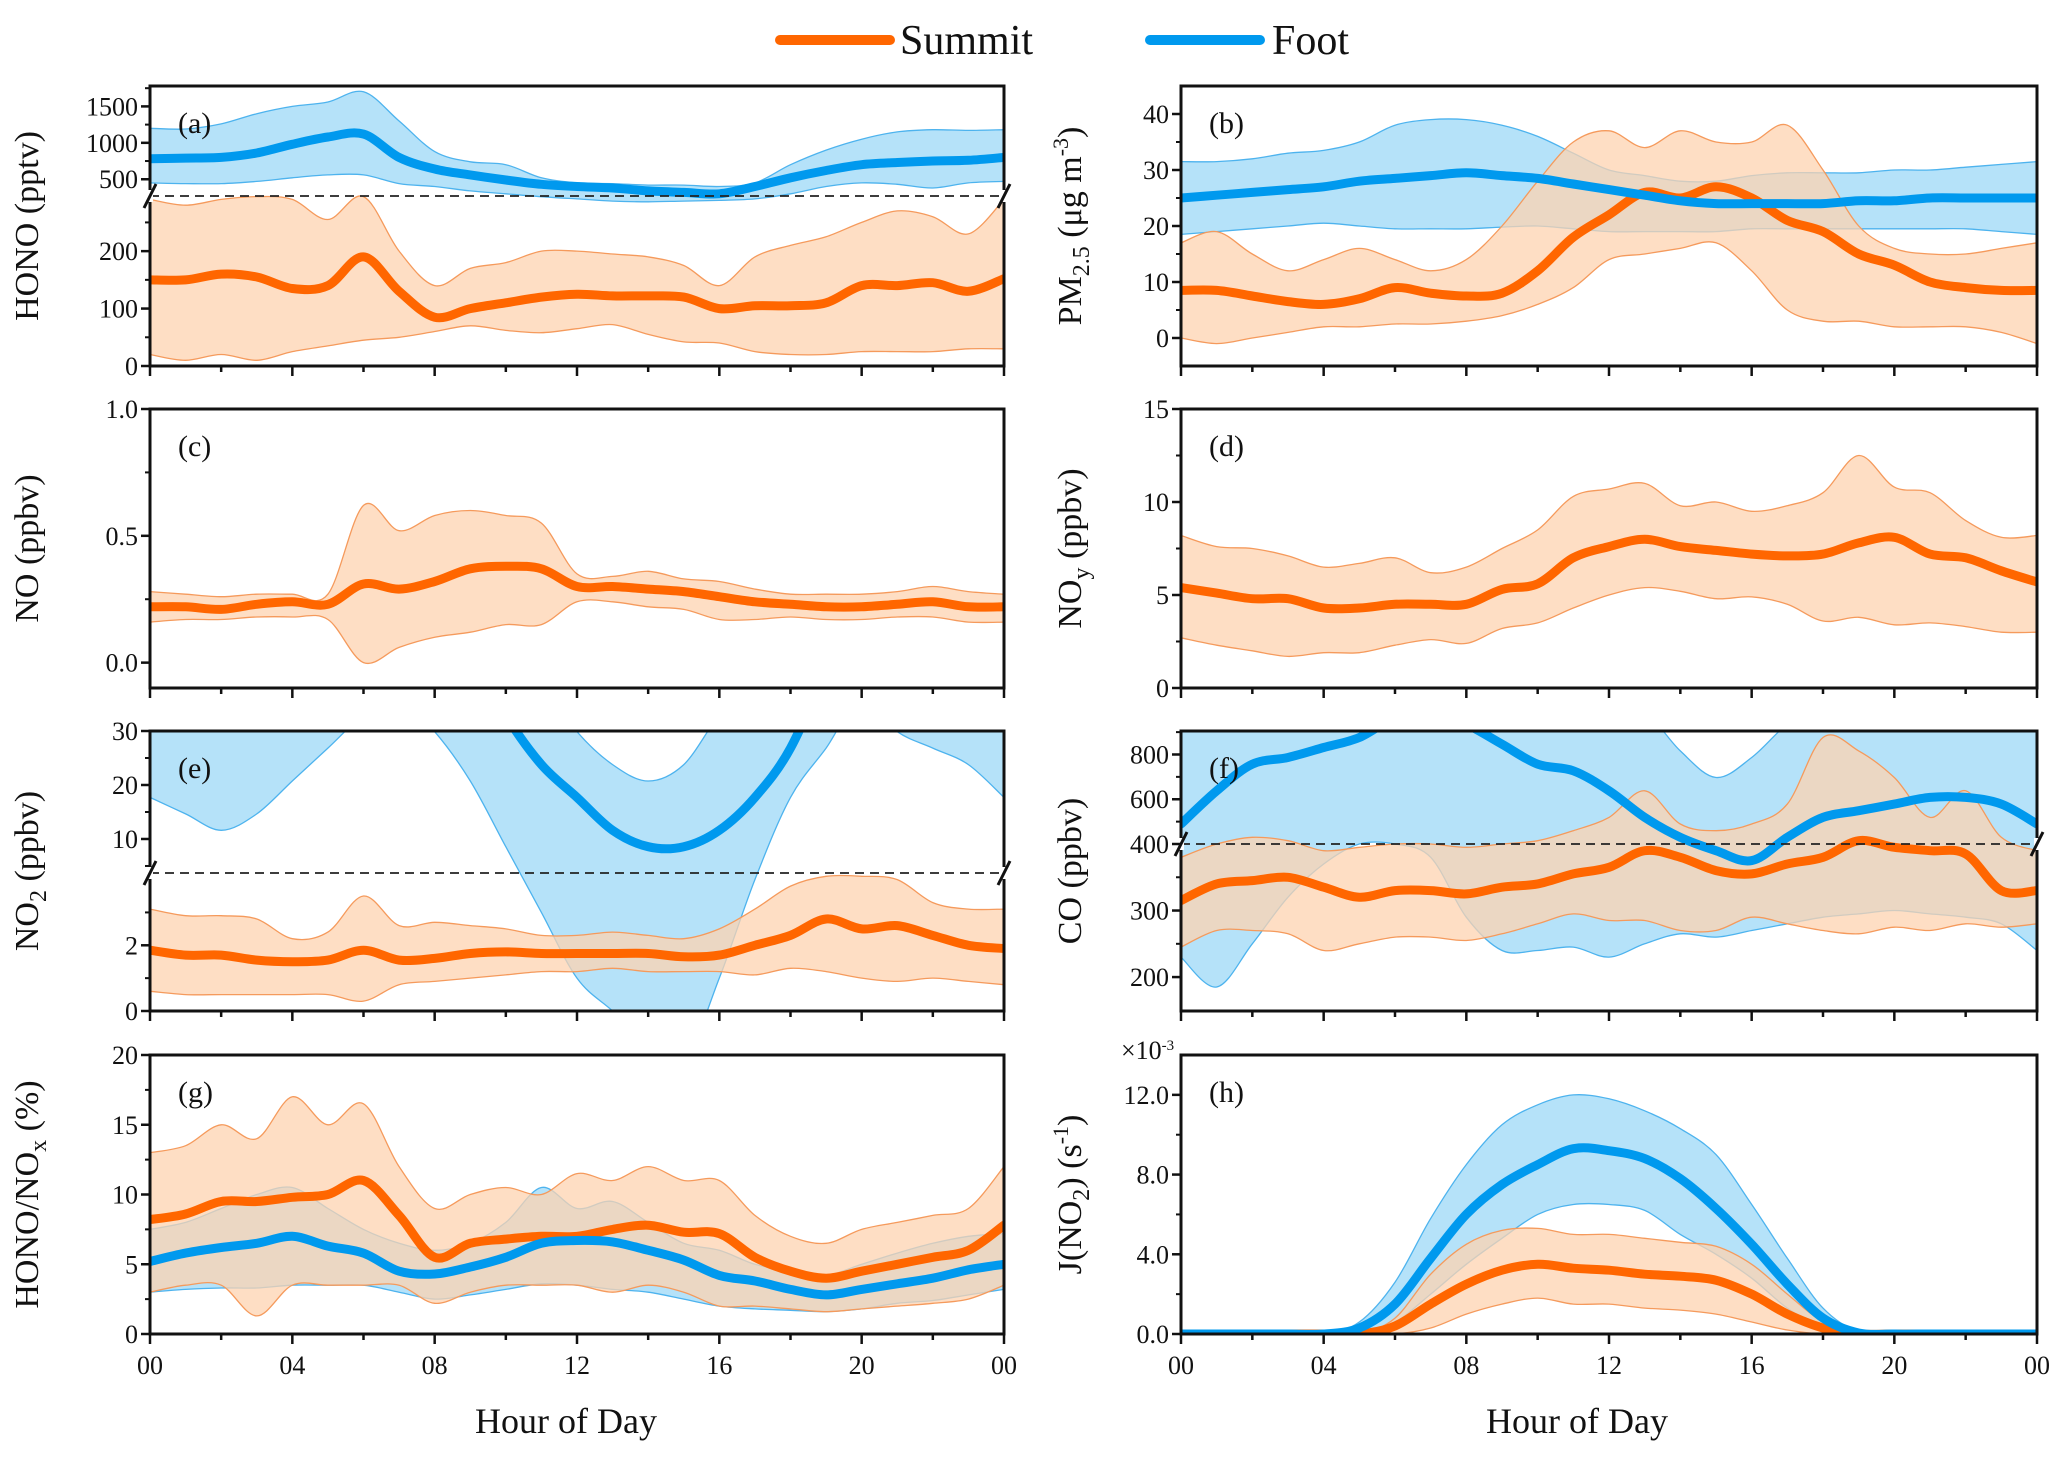 The image size is (2067, 1457). I want to click on x-tick-label: 04, so click(1324, 1365).